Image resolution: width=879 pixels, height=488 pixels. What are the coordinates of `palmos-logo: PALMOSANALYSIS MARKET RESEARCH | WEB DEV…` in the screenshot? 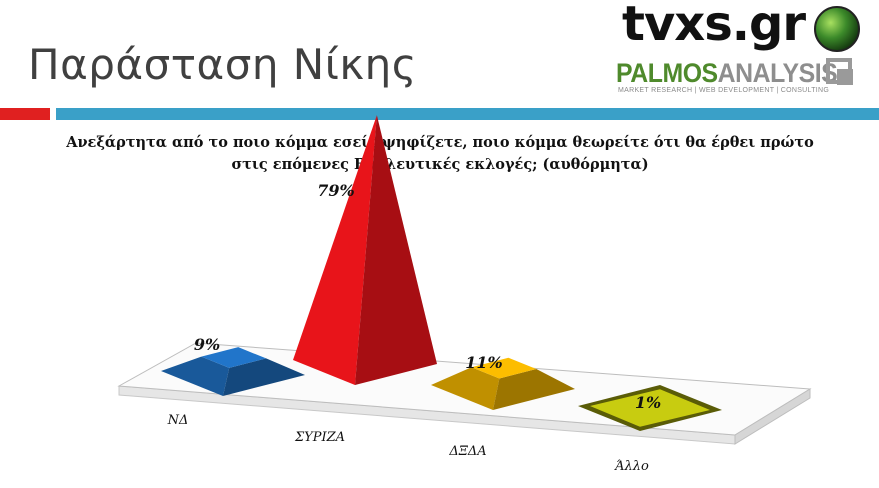 It's located at (739, 78).